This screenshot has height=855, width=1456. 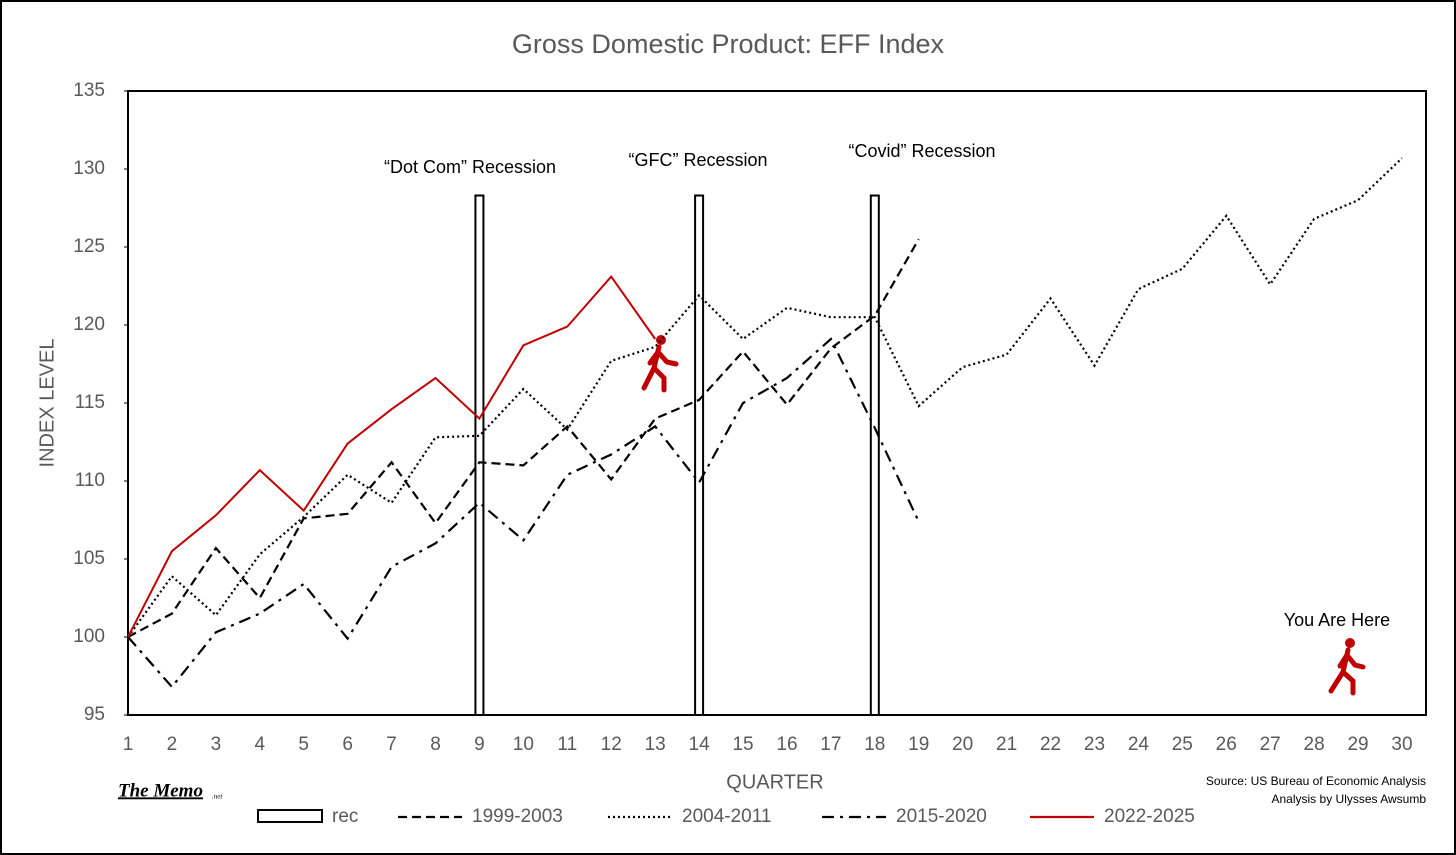 What do you see at coordinates (655, 744) in the screenshot?
I see `x-tick-label: 13` at bounding box center [655, 744].